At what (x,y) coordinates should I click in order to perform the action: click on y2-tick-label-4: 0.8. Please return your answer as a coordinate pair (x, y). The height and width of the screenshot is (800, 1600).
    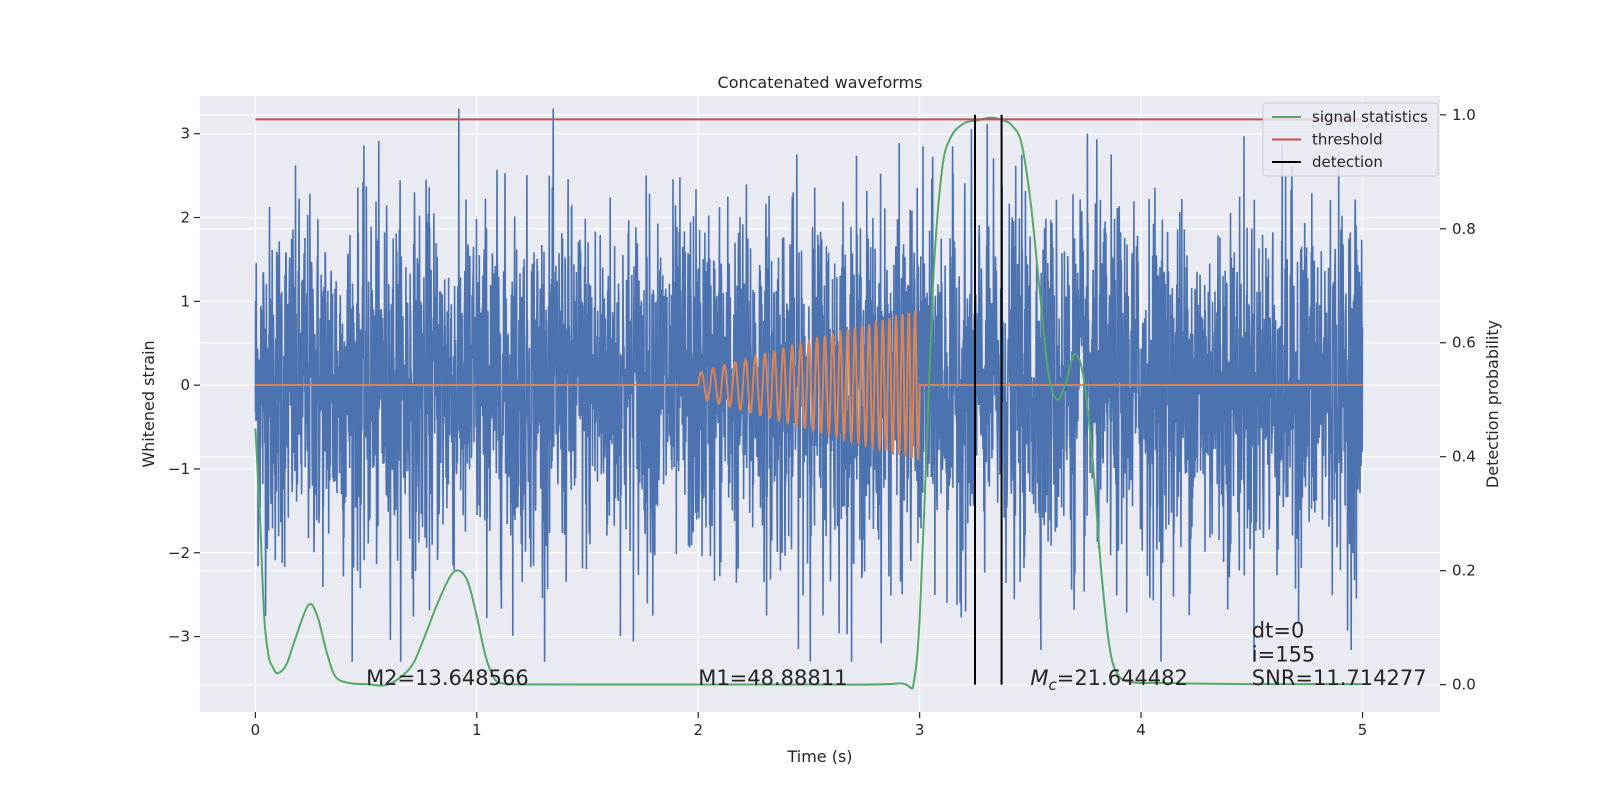
    Looking at the image, I should click on (1464, 229).